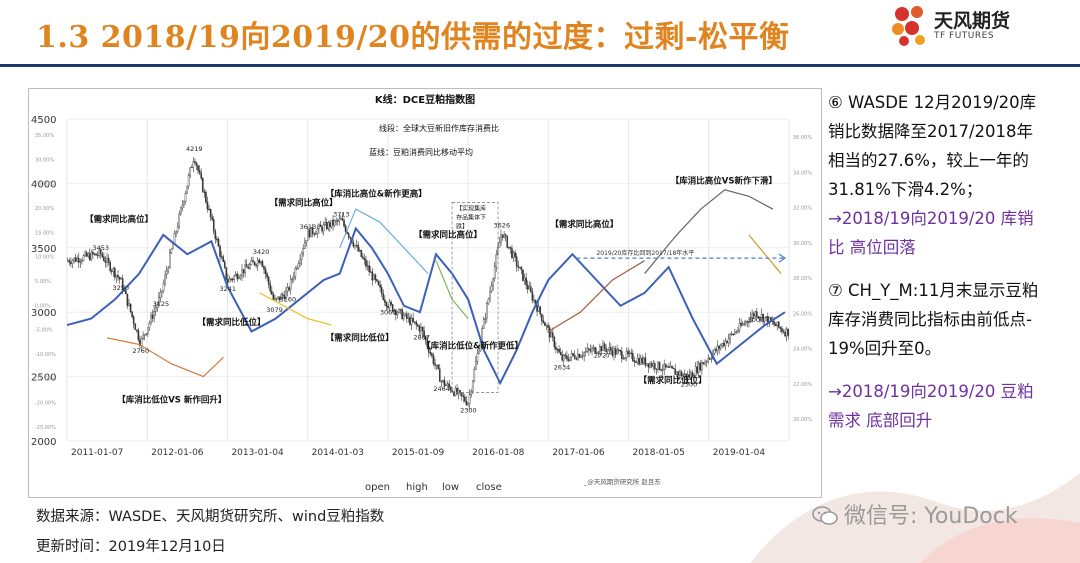  I want to click on price-label: 3125, so click(161, 304).